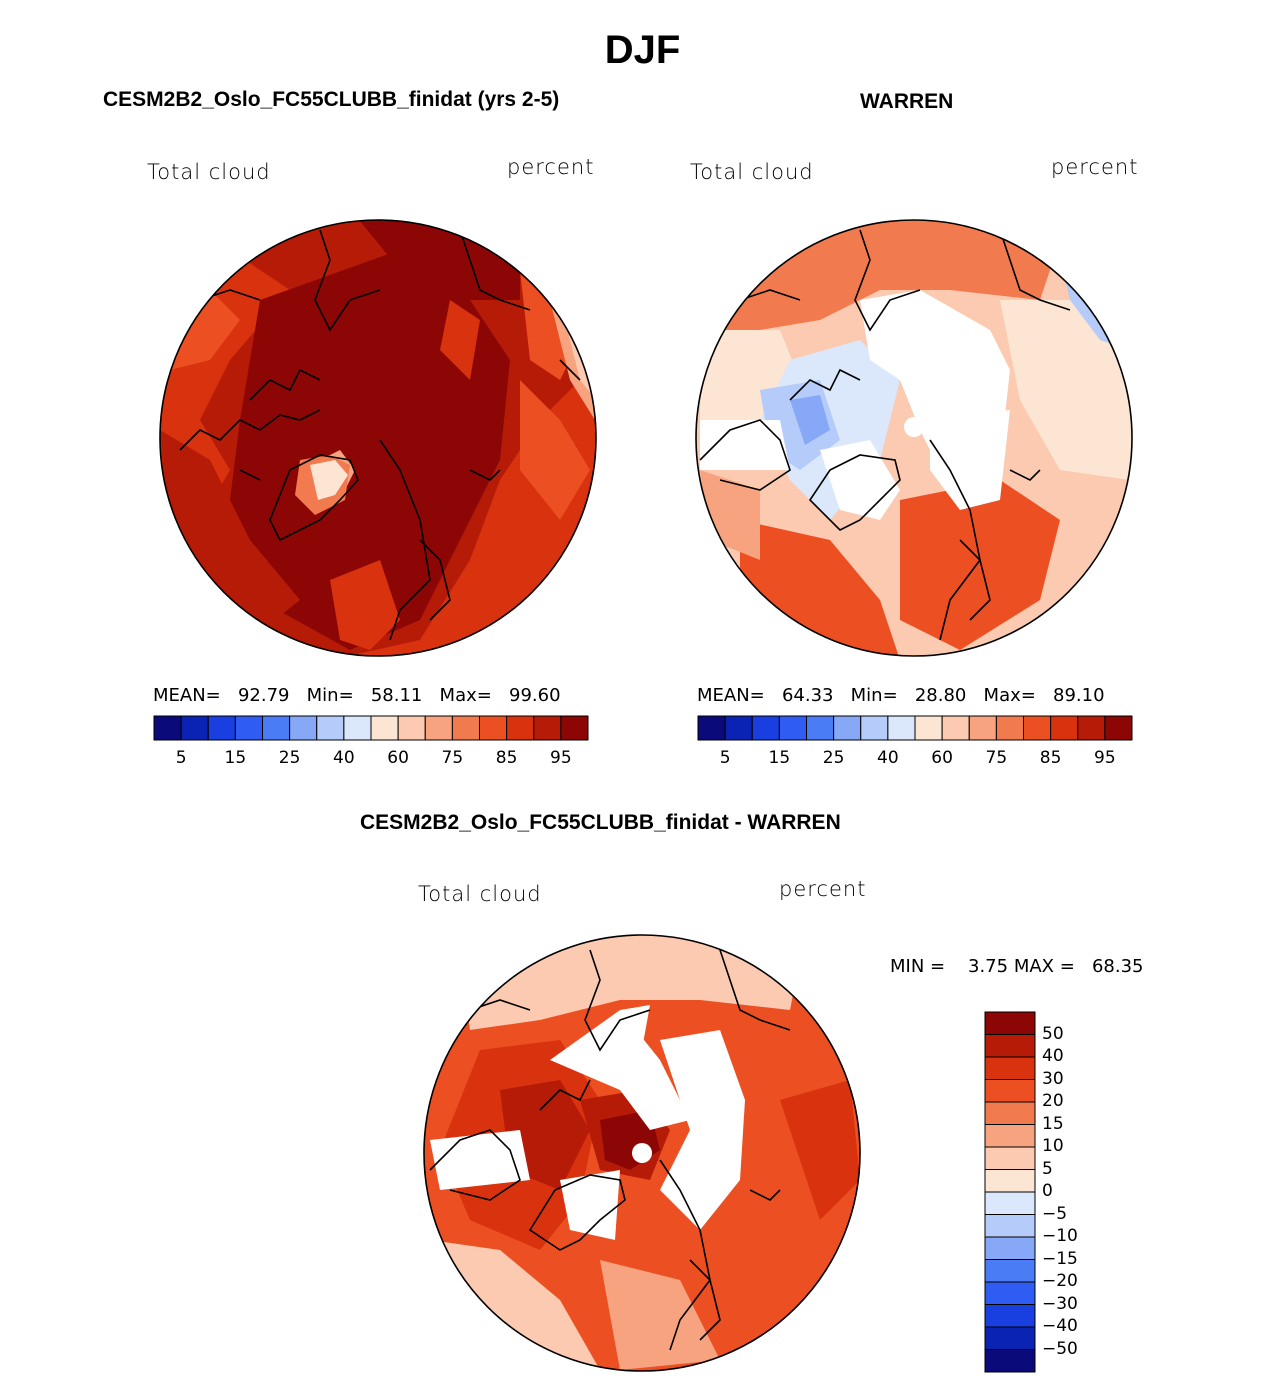 The width and height of the screenshot is (1285, 1382). I want to click on colorbar-tick-label: −20, so click(1060, 1281).